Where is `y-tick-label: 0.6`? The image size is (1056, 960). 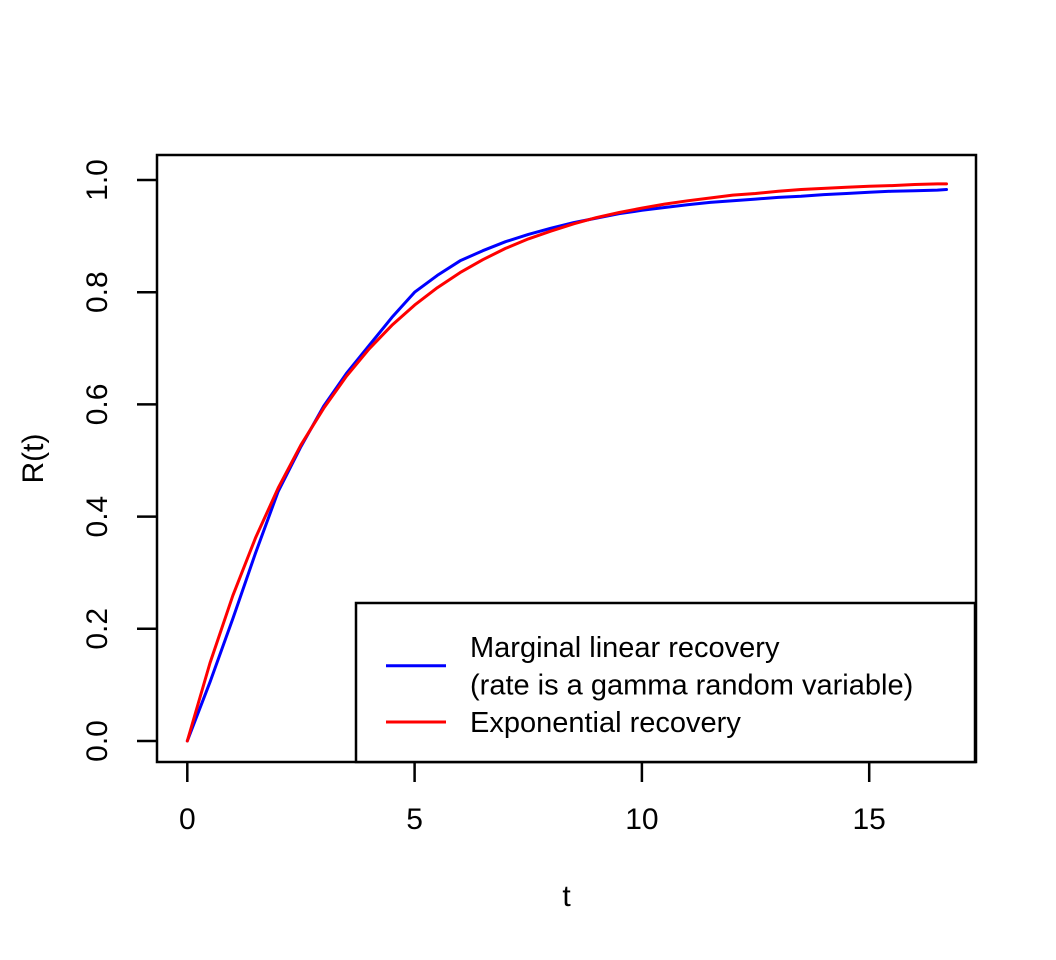 y-tick-label: 0.6 is located at coordinates (97, 405).